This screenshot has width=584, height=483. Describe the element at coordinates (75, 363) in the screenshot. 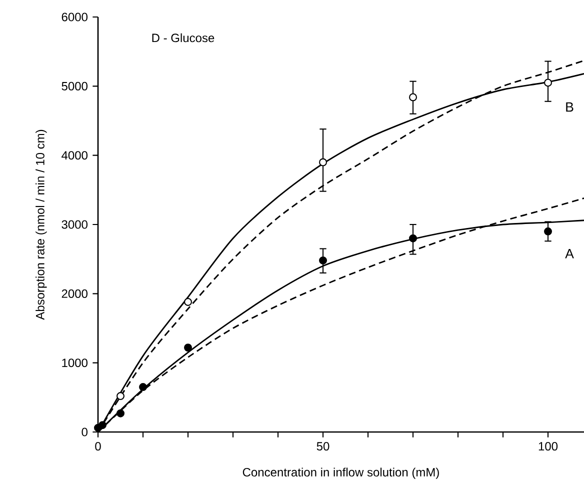

I see `y-tick-label: 1000` at that location.